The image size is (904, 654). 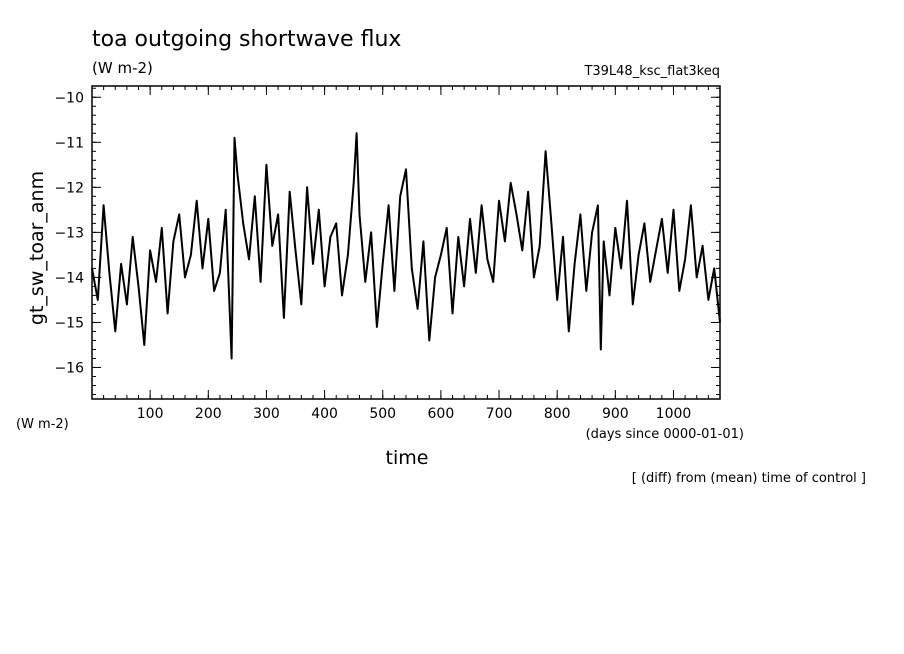 I want to click on x-tick-label: 1000, so click(x=674, y=414).